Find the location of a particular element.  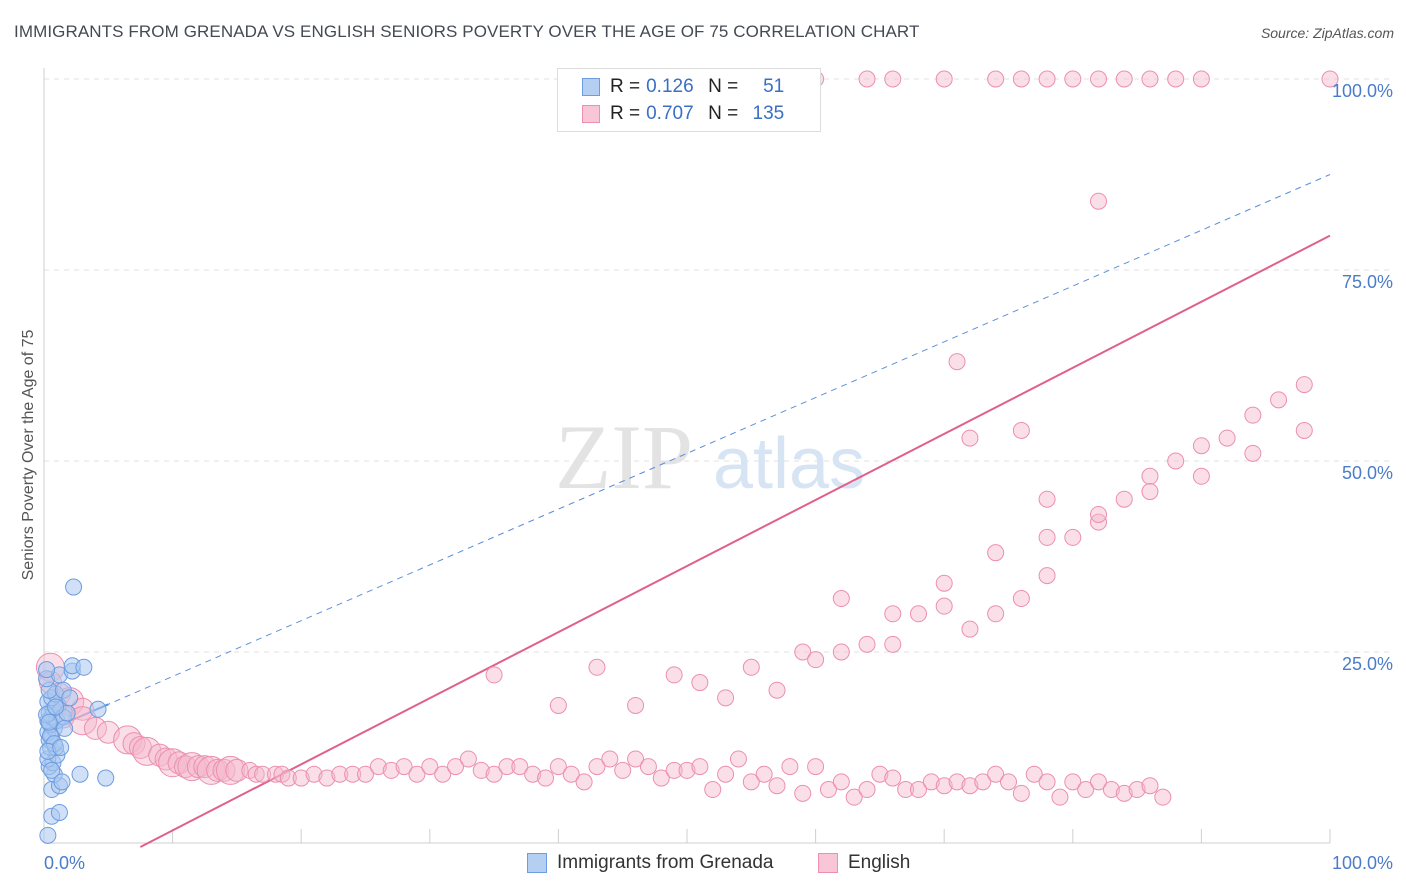

x-tick-label: 0.0% is located at coordinates (64, 863).